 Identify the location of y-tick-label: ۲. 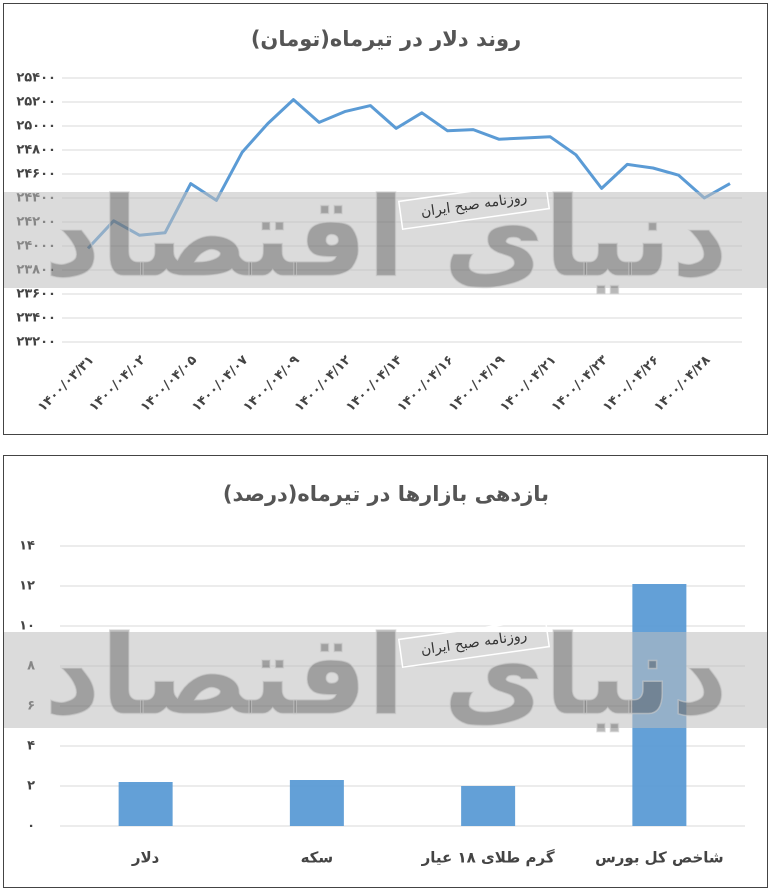
(31, 786).